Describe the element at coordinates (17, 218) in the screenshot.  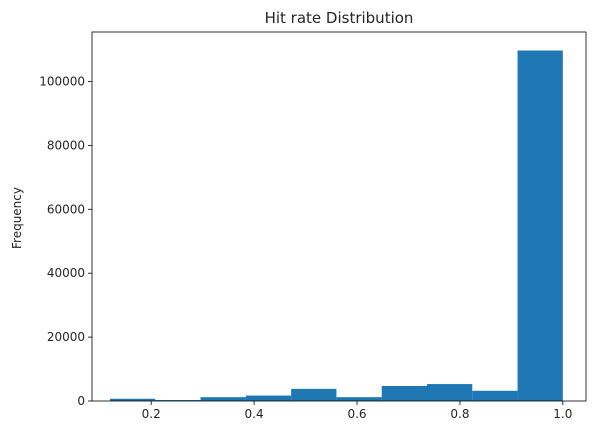
I see `y-axis-label: Frequency` at that location.